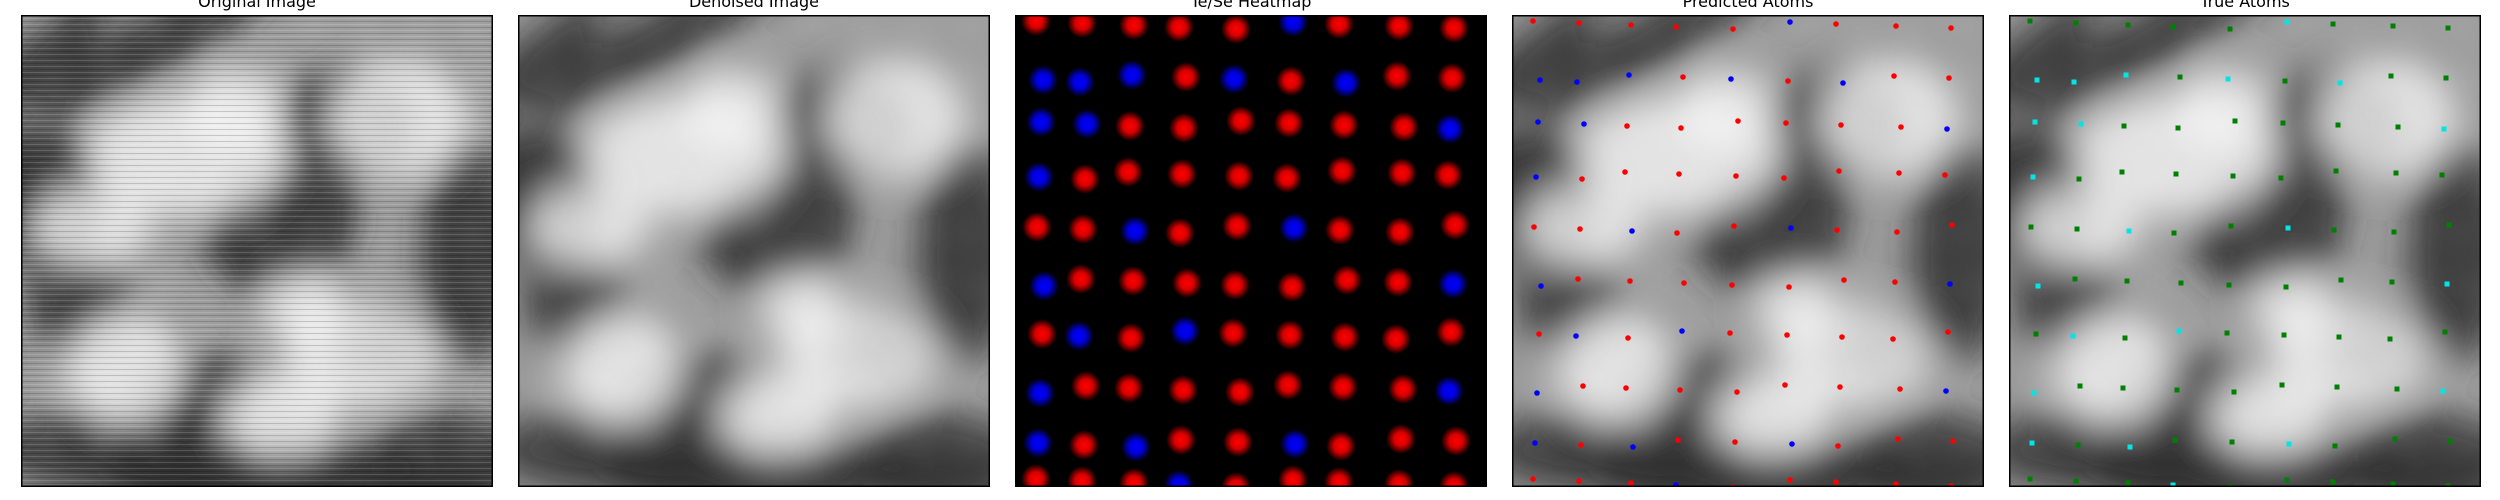 This screenshot has width=2500, height=500. What do you see at coordinates (2245, 5) in the screenshot?
I see `panel-title: True Atoms` at bounding box center [2245, 5].